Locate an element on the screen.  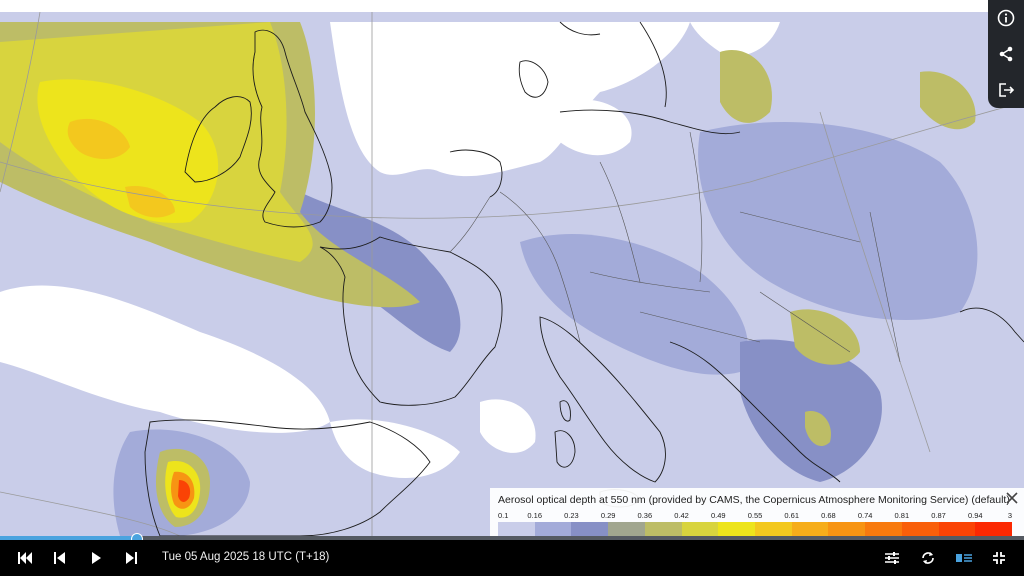
timestamp-label: Tue 05 Aug 2025 18 UTC (T+18) is located at coordinates (246, 557).